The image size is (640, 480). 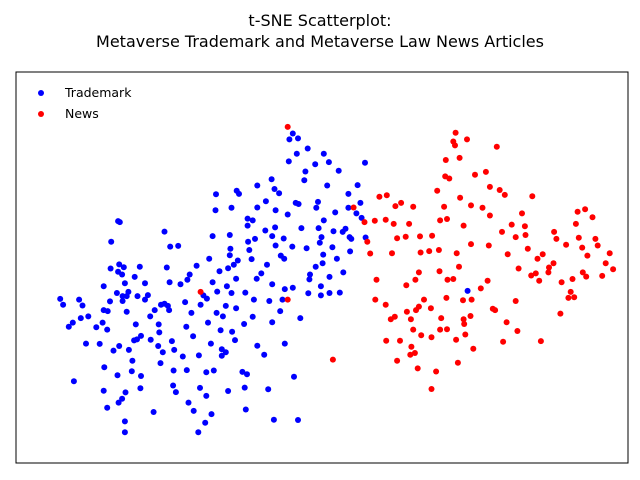 What do you see at coordinates (319, 20) in the screenshot?
I see `chart-title-line-1: t-SNE Scatterplot:` at bounding box center [319, 20].